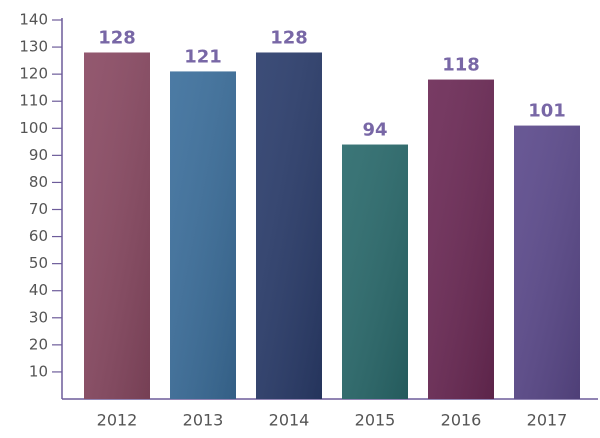  I want to click on y-tick-label: 140, so click(33, 20).